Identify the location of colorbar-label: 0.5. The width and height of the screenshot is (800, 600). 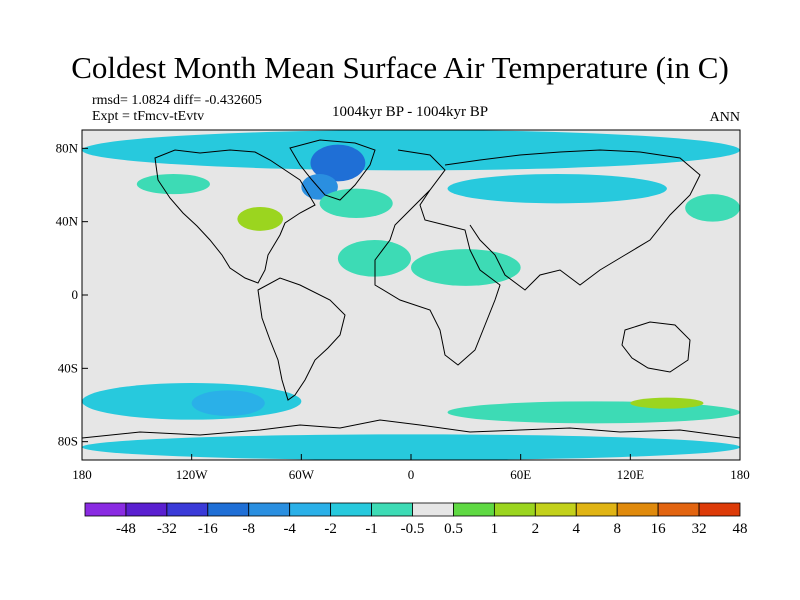
(453, 529).